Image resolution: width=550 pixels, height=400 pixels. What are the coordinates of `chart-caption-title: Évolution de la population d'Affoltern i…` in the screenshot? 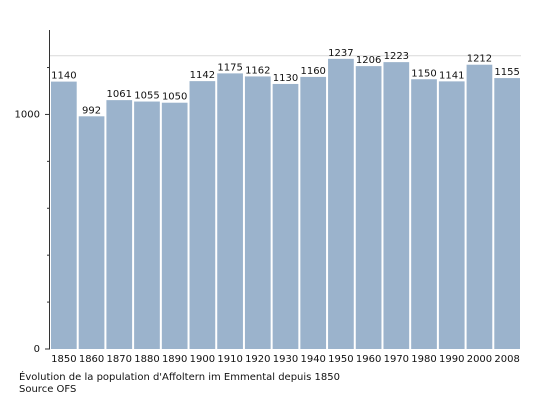 It's located at (180, 377).